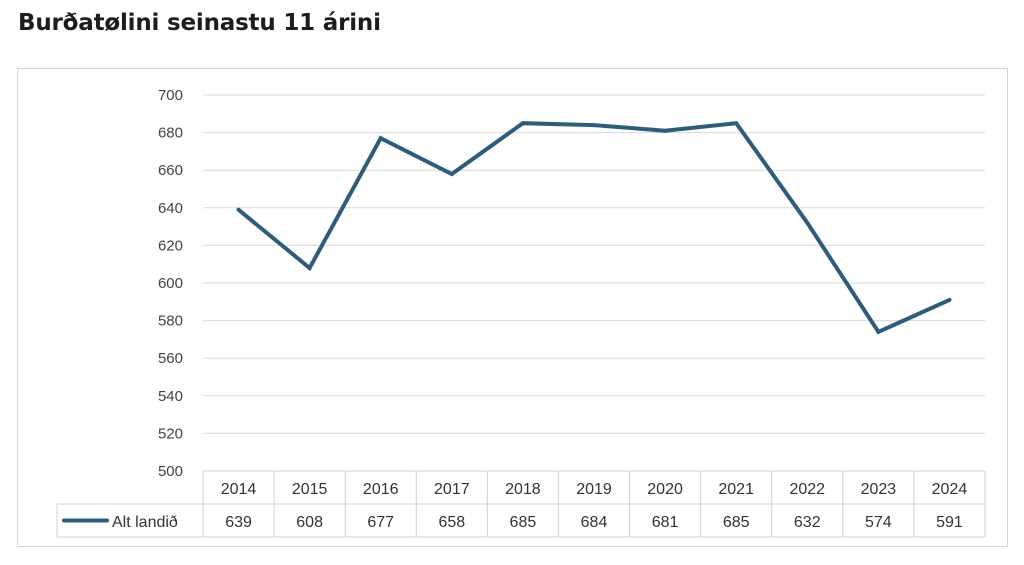 Image resolution: width=1024 pixels, height=565 pixels. Describe the element at coordinates (665, 130) in the screenshot. I see `data-point-2020` at that location.